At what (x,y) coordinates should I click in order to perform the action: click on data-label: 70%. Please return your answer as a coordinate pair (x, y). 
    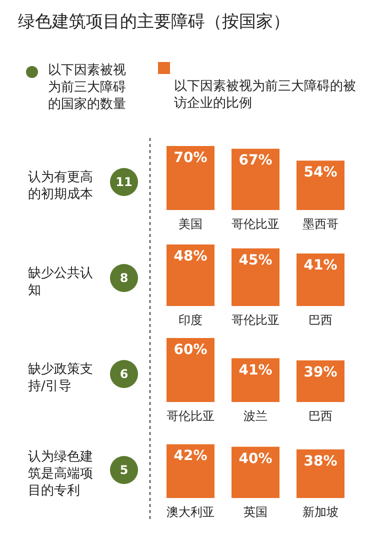
    Looking at the image, I should click on (191, 158).